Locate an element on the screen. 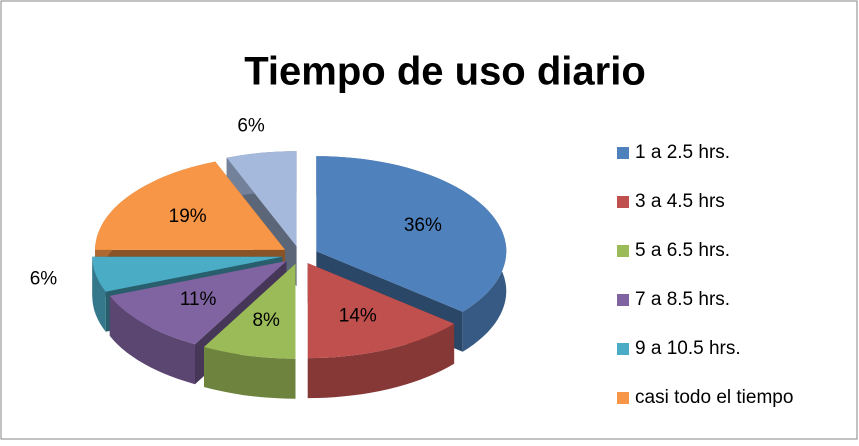  legend-label: 9 a 10.5 hrs. is located at coordinates (688, 348).